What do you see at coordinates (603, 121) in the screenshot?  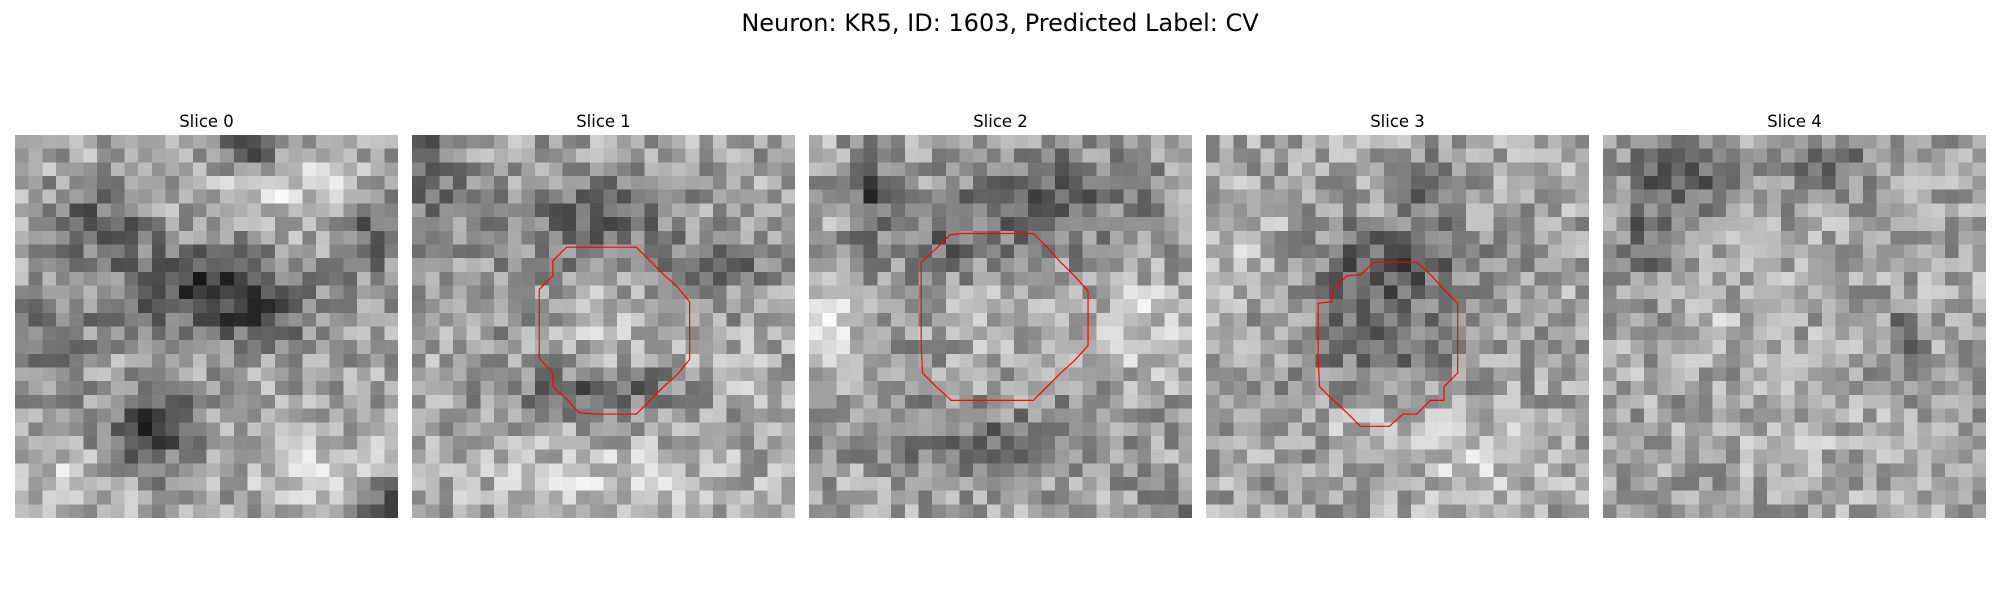 I see `slice-title-1: Slice 1` at bounding box center [603, 121].